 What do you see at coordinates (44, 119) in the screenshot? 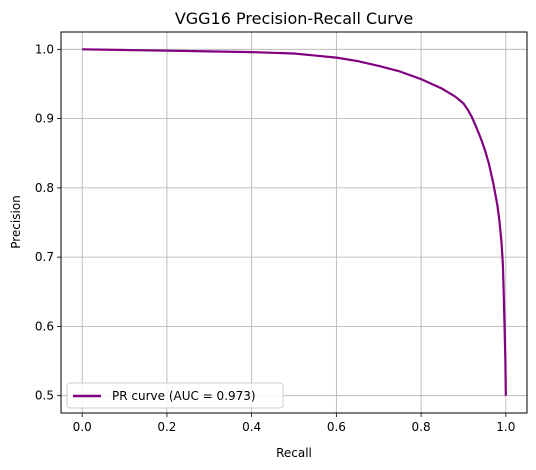
I see `y-tick-label-4: 0.9` at bounding box center [44, 119].